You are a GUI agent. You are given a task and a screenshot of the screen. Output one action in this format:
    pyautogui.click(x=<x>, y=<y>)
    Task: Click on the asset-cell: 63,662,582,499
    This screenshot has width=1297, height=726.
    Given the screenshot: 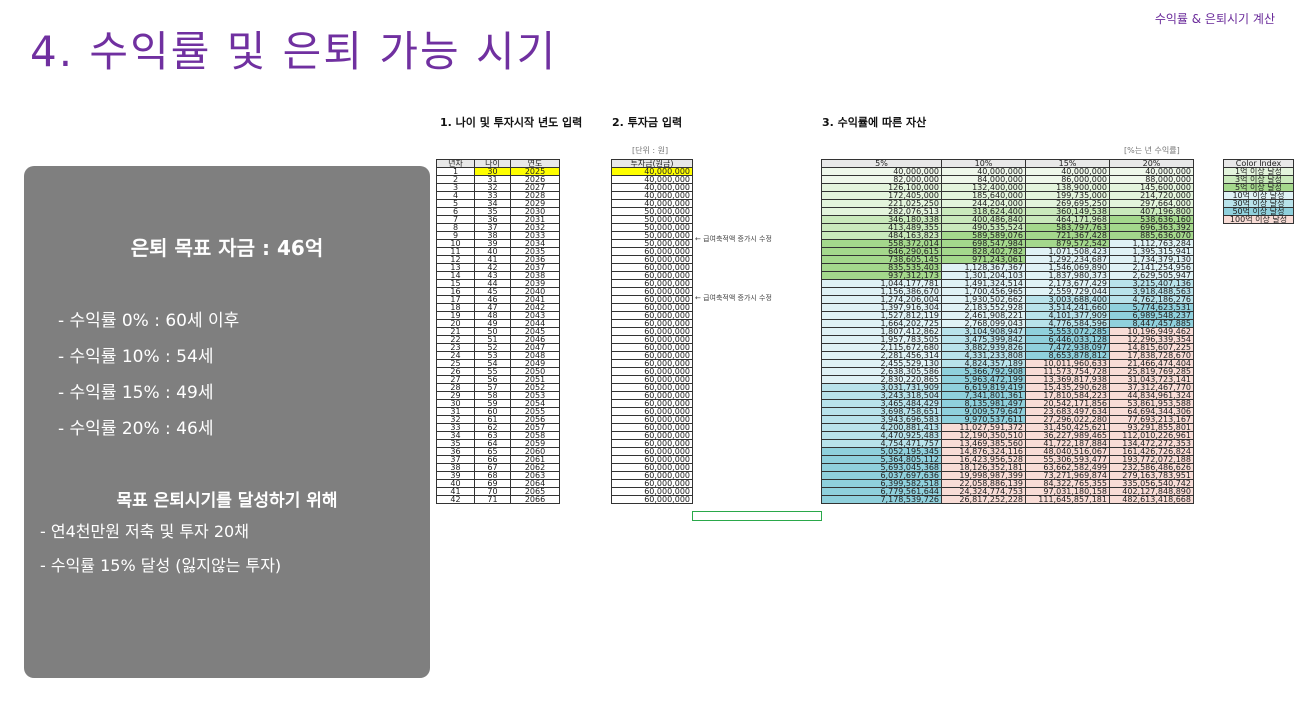 What is the action you would take?
    pyautogui.click(x=1067, y=467)
    